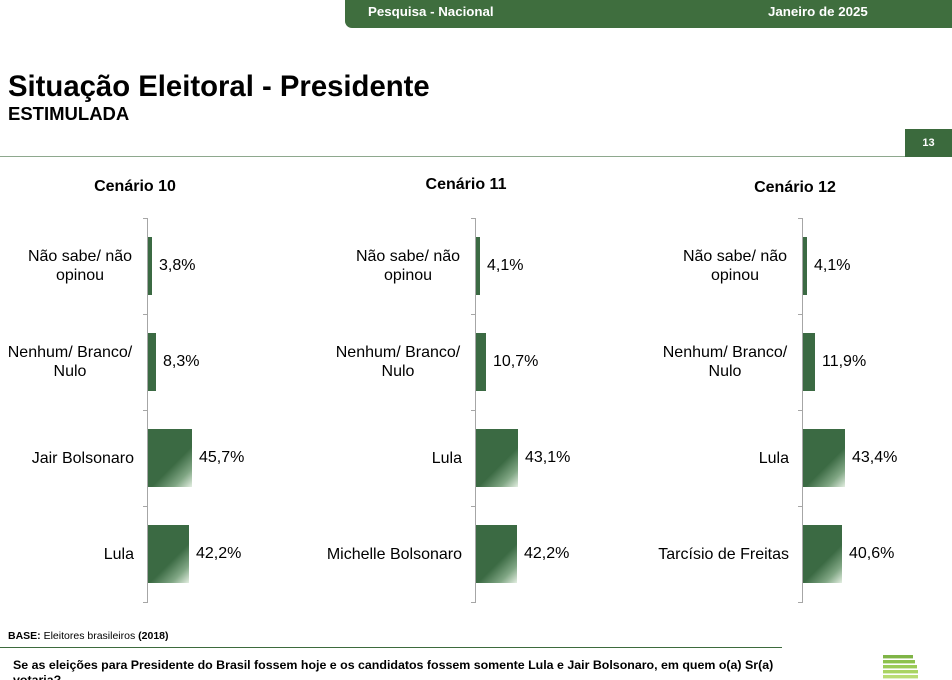 The width and height of the screenshot is (952, 680). I want to click on category-label-box: Jair Bolsonaro, so click(67, 458).